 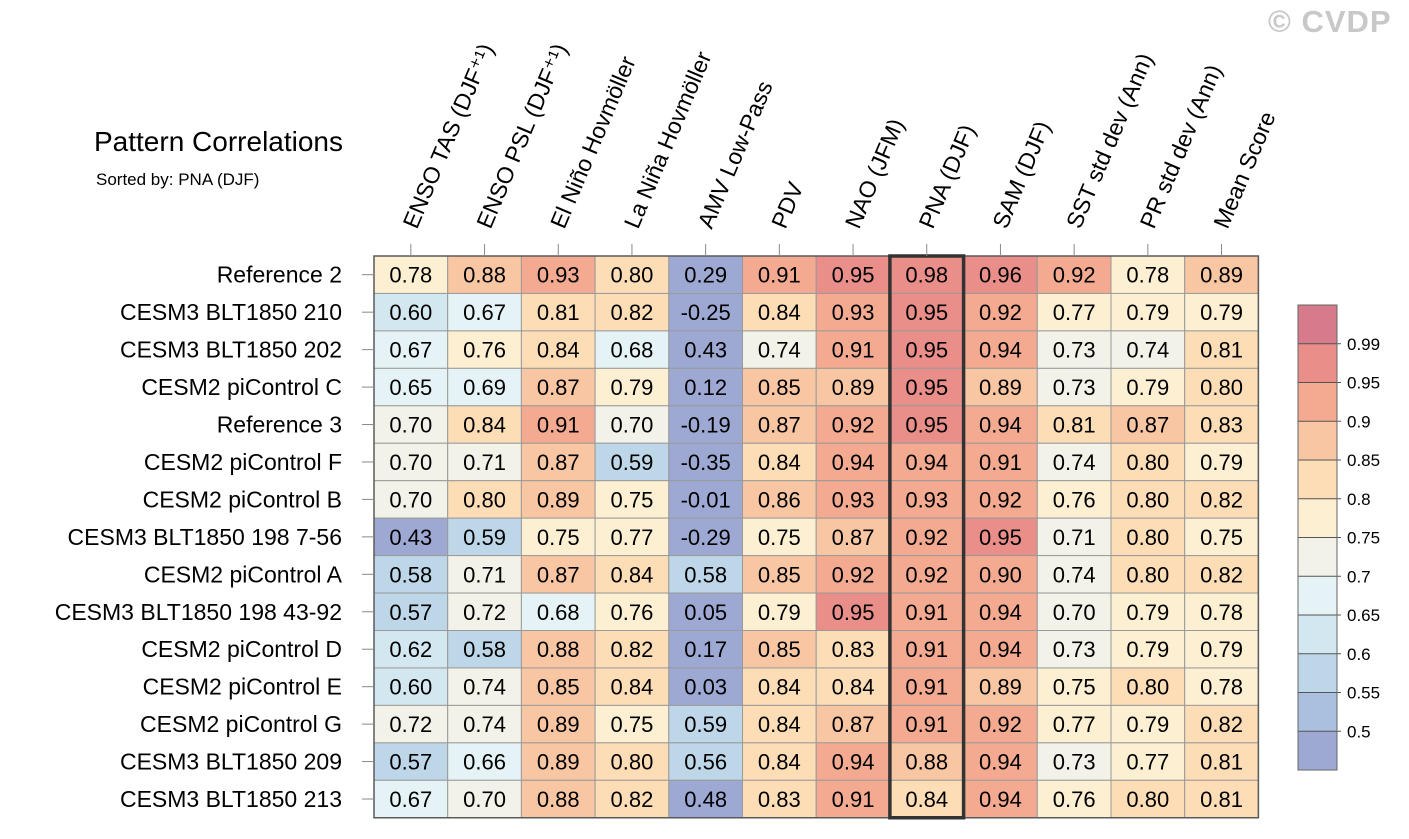 What do you see at coordinates (1021, 174) in the screenshot?
I see `column-label: SAM (DJF)` at bounding box center [1021, 174].